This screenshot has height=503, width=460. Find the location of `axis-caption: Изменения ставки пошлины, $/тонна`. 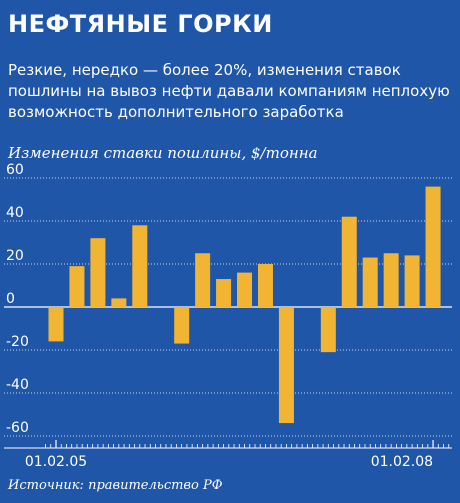

axis-caption: Изменения ставки пошлины, $/тонна is located at coordinates (163, 153).